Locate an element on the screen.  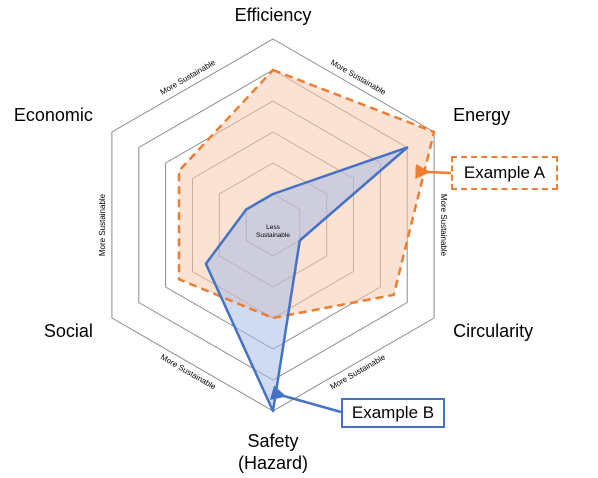
axis-label-4: Social is located at coordinates (68, 331).